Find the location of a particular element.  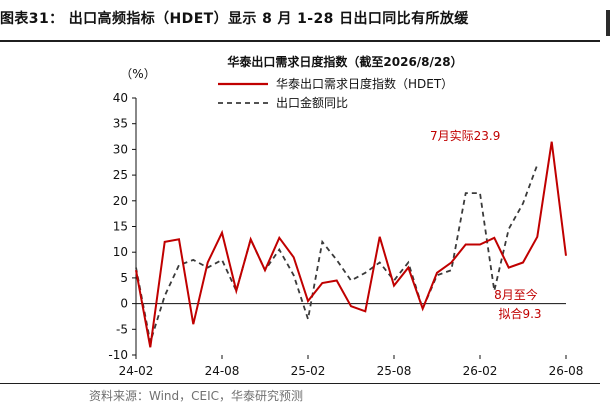

y-tick-label: 15 is located at coordinates (120, 227).